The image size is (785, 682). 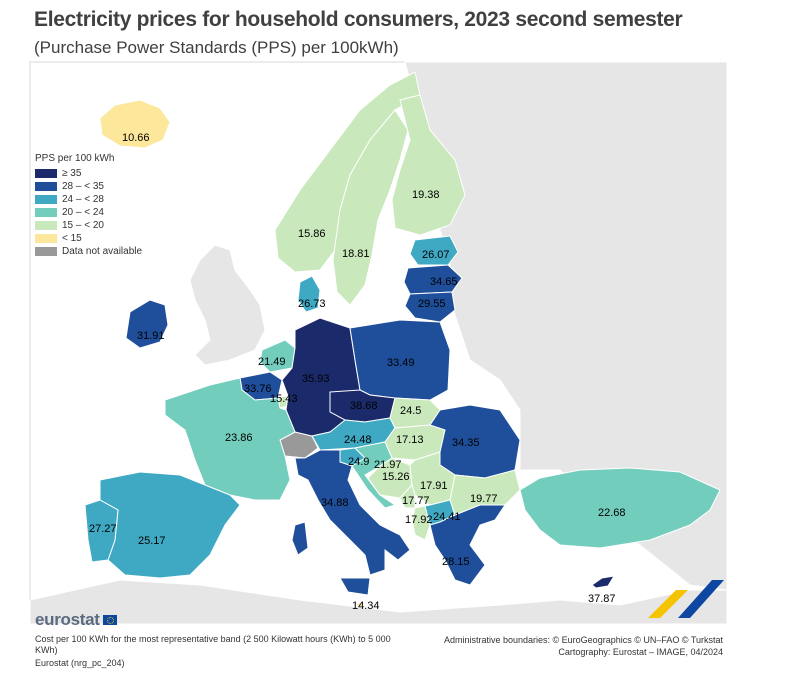 What do you see at coordinates (152, 541) in the screenshot?
I see `value-label-spain: 25.17` at bounding box center [152, 541].